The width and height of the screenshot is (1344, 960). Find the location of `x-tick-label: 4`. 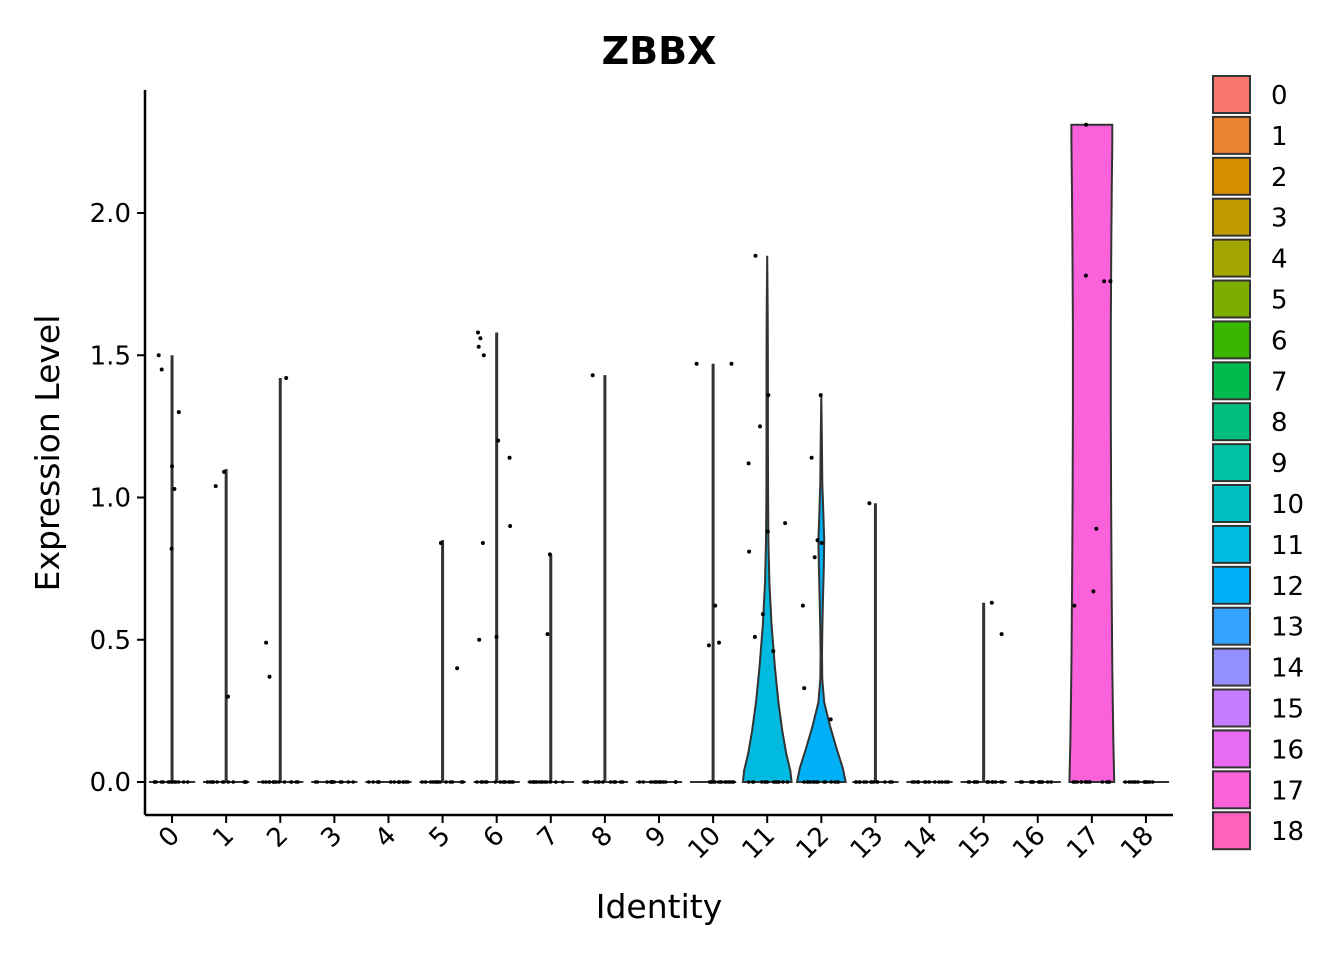

x-tick-label: 4 is located at coordinates (386, 837).